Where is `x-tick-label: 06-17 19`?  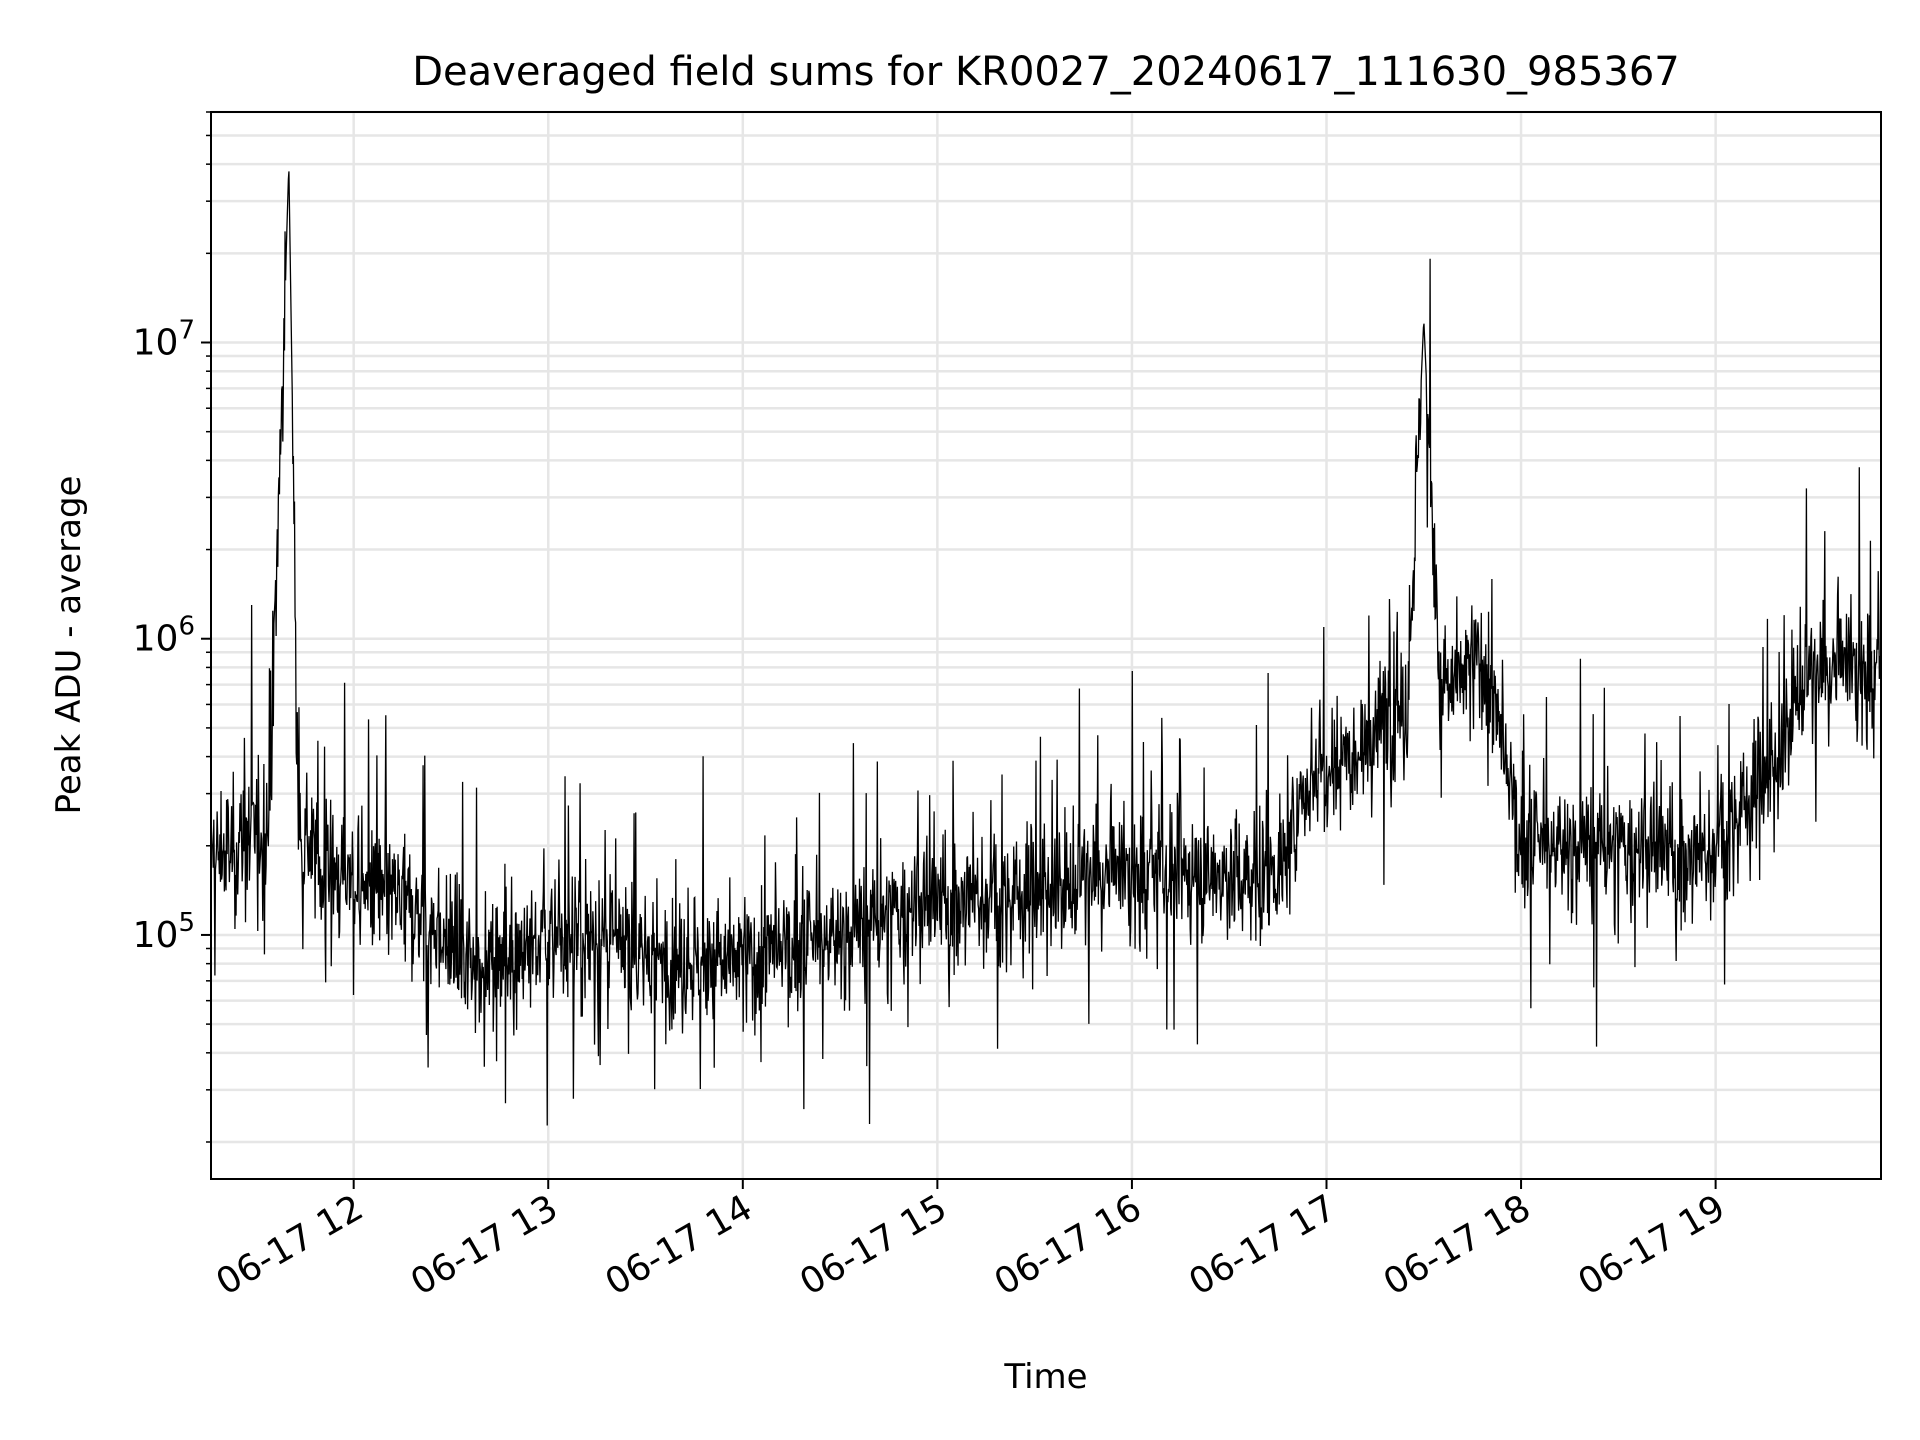
x-tick-label: 06-17 19 is located at coordinates (1651, 1245).